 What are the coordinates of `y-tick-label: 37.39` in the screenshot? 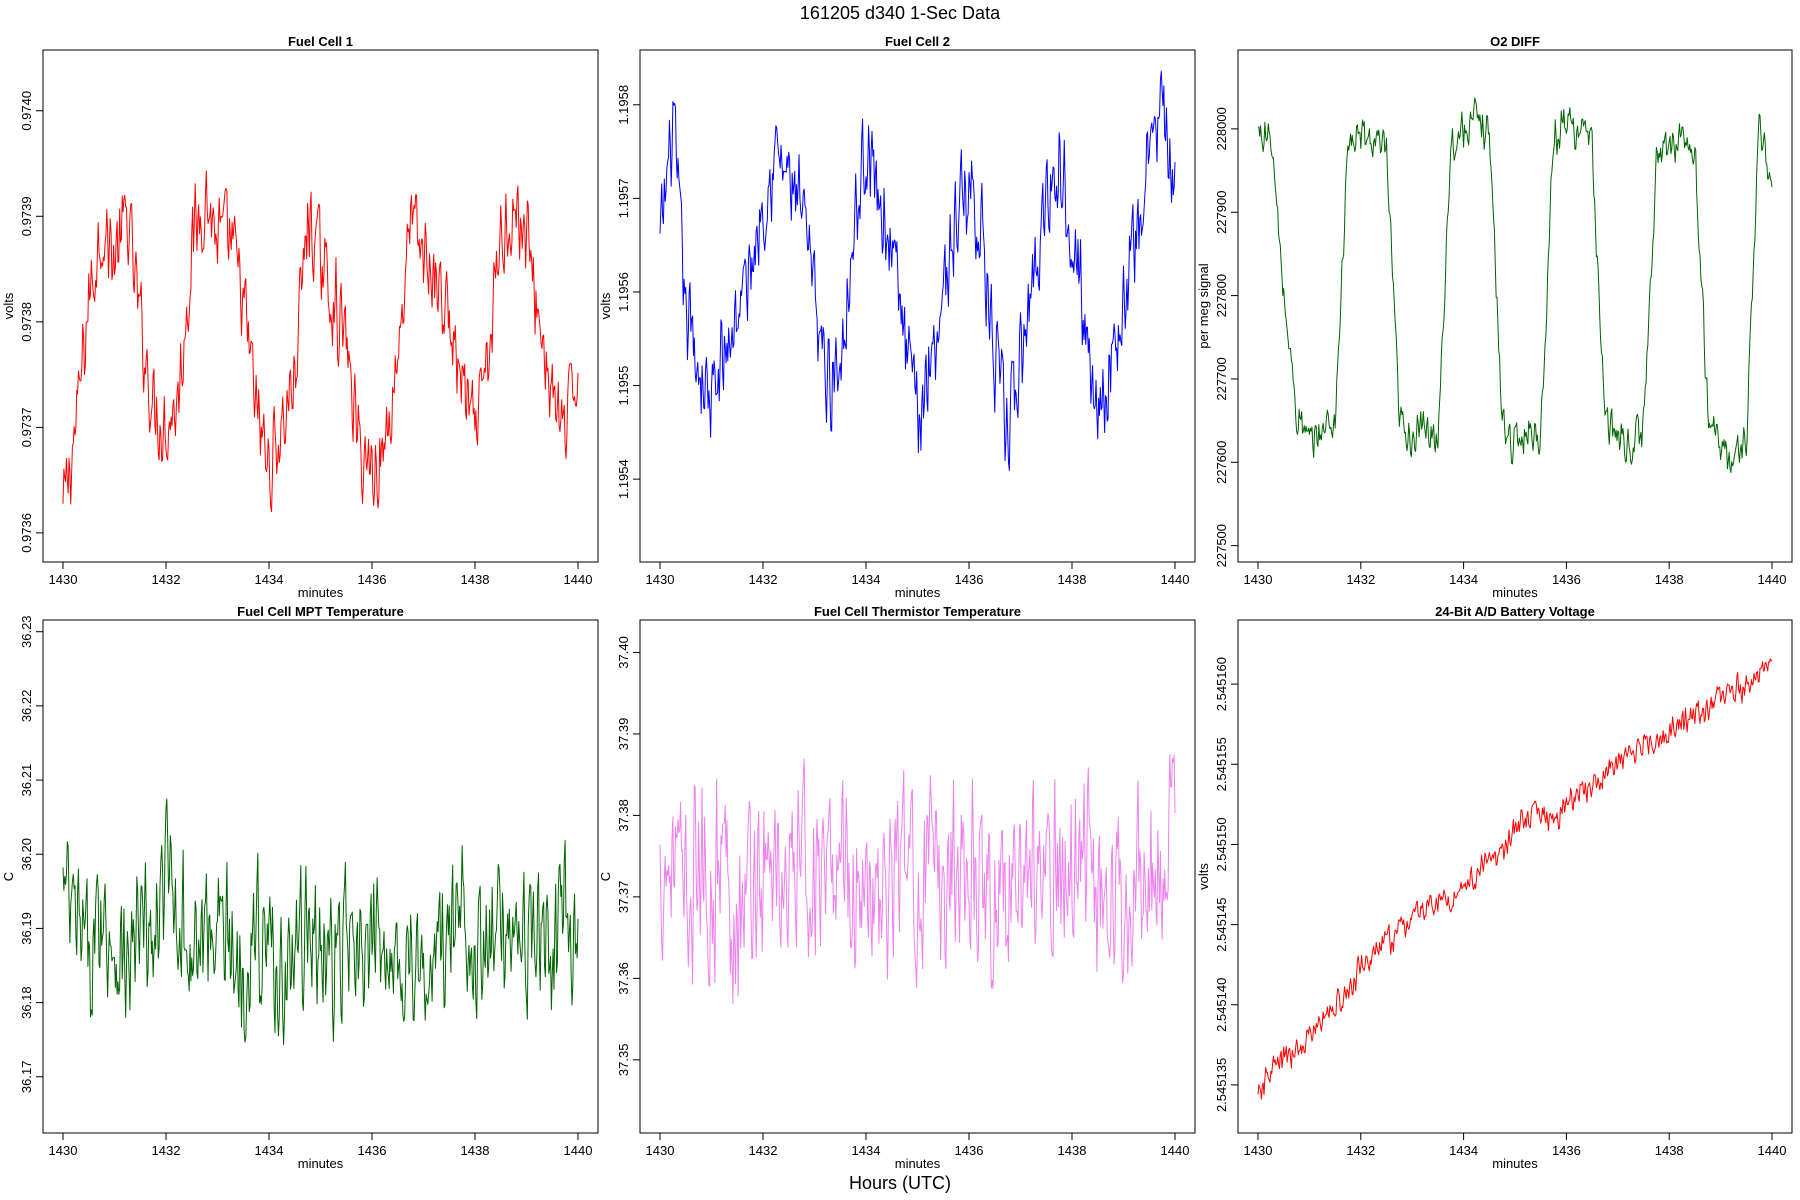 It's located at (623, 734).